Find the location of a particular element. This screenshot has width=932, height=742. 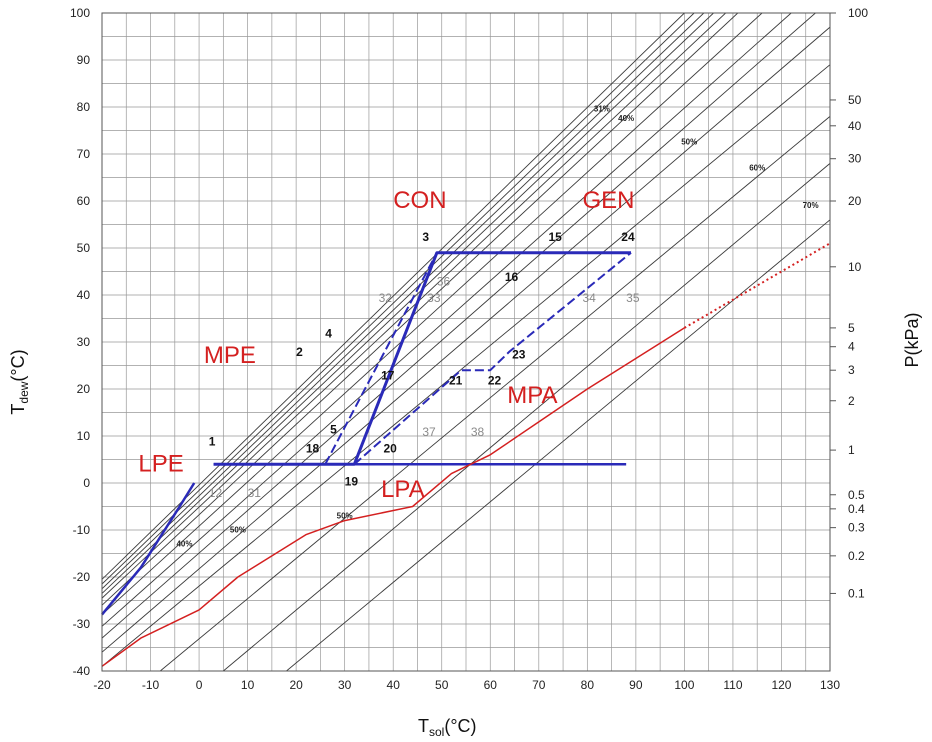

state-point-label: 17 is located at coordinates (388, 376).